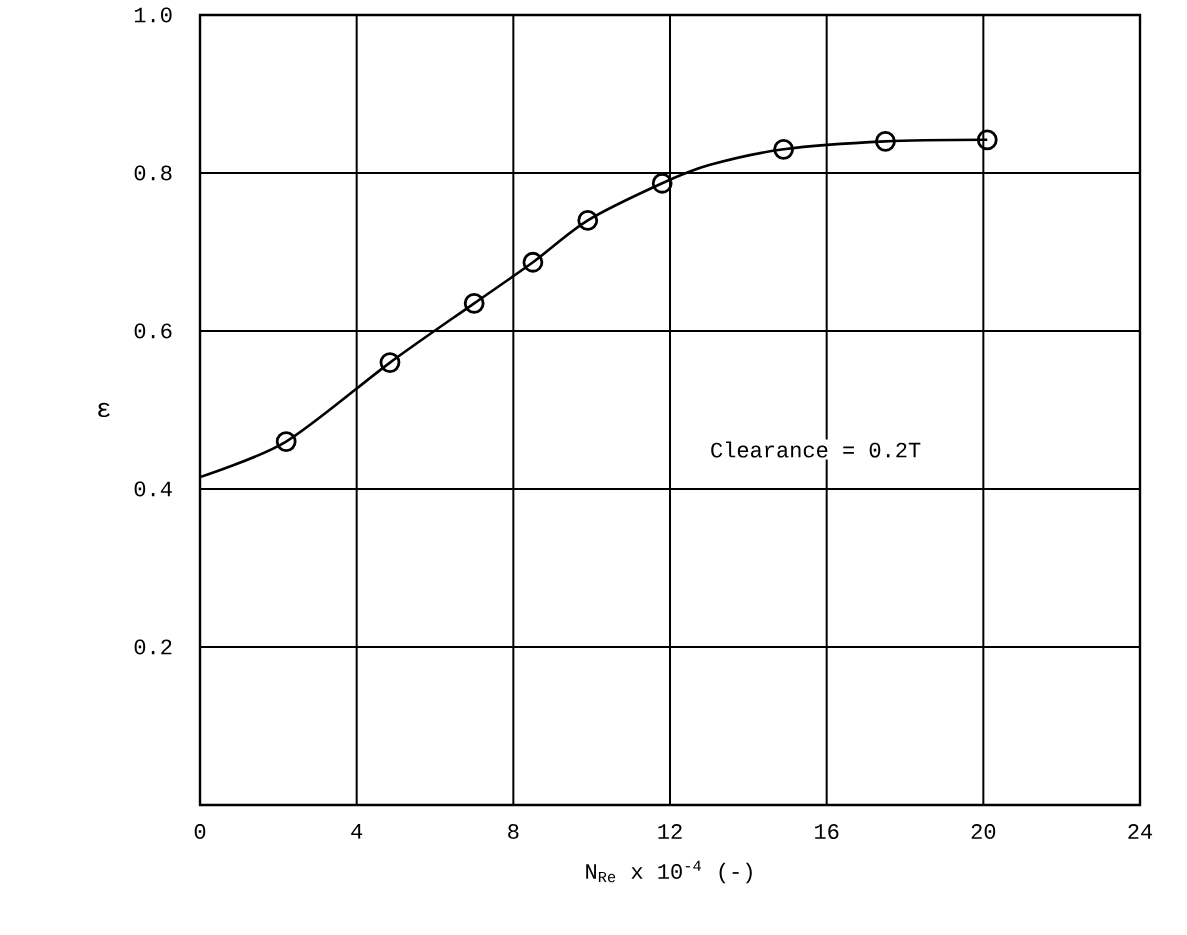 The height and width of the screenshot is (935, 1187). What do you see at coordinates (816, 449) in the screenshot?
I see `annotation: Clearance = 0.2T` at bounding box center [816, 449].